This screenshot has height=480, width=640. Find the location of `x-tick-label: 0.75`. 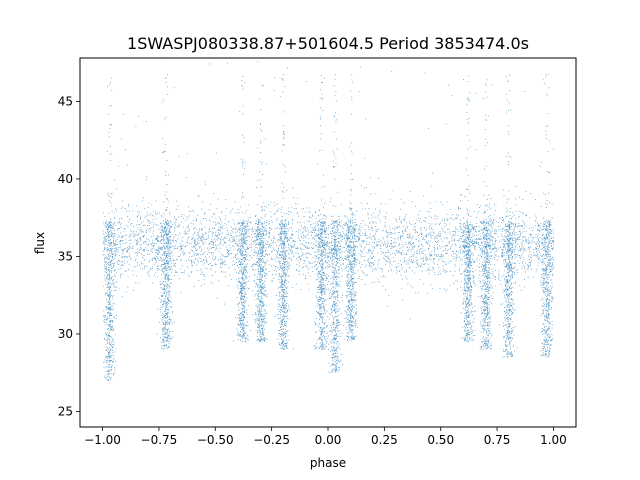

x-tick-label: 0.75 is located at coordinates (497, 440).